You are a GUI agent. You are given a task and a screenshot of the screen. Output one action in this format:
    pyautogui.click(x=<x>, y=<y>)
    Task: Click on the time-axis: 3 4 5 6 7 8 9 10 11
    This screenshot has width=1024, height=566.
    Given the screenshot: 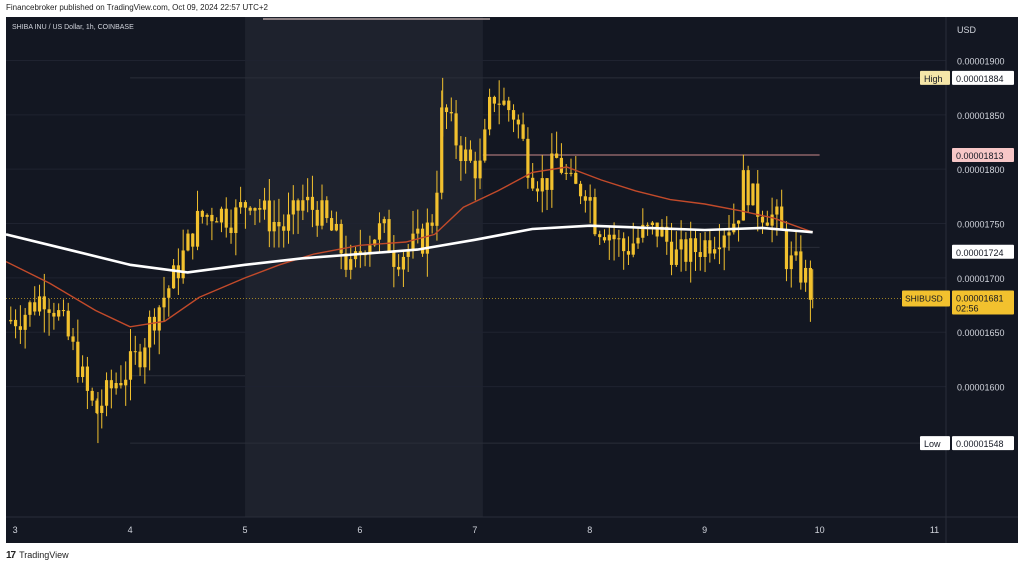 What is the action you would take?
    pyautogui.click(x=512, y=525)
    